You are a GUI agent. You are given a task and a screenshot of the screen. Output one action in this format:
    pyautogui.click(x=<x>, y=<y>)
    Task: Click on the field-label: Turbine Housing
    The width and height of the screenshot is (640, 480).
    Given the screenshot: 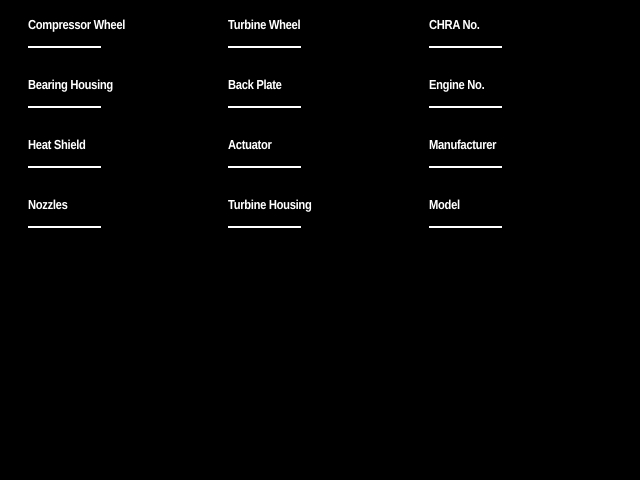 What is the action you would take?
    pyautogui.click(x=270, y=204)
    